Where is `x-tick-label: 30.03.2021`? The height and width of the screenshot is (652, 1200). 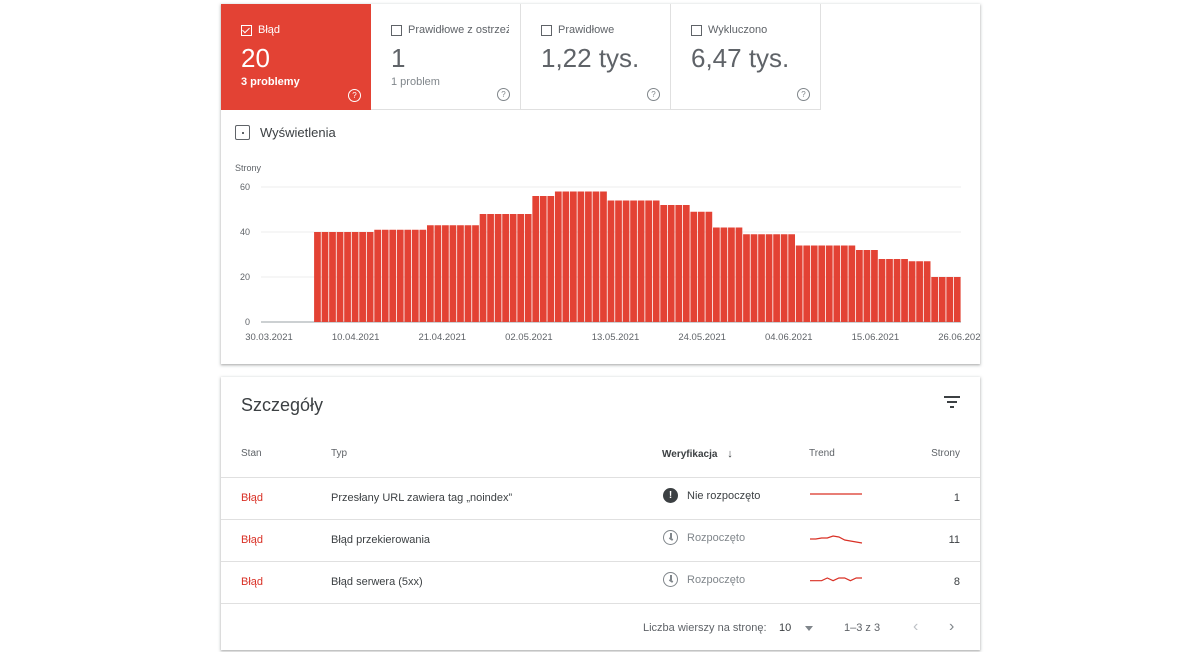
x-tick-label: 30.03.2021 is located at coordinates (269, 337).